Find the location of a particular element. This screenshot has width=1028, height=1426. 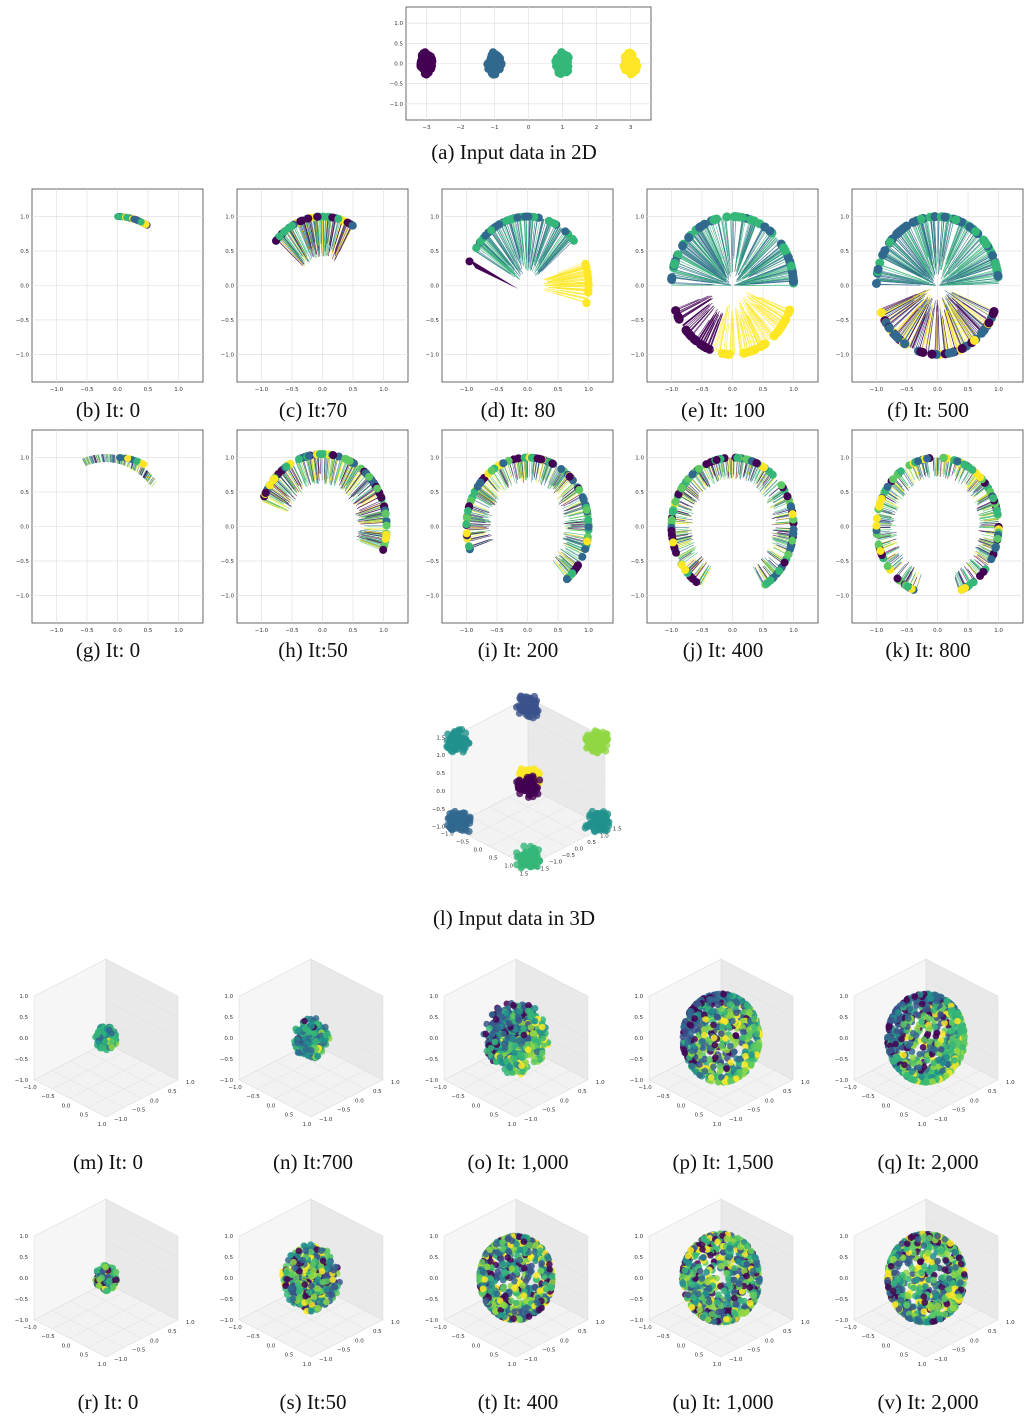

x-tick-label: 0.5 is located at coordinates (493, 858).